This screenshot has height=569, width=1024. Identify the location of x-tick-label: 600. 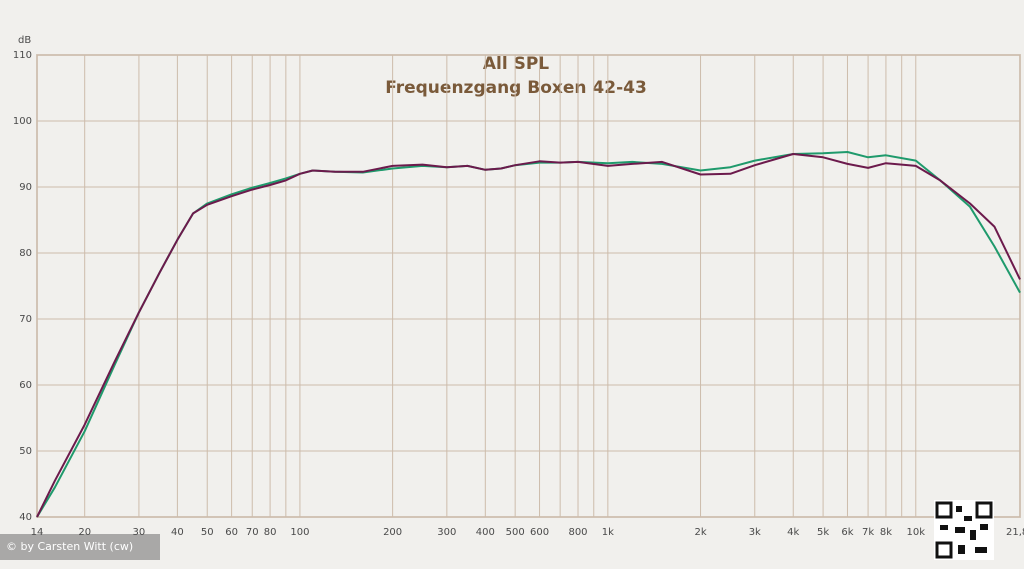
(539, 532).